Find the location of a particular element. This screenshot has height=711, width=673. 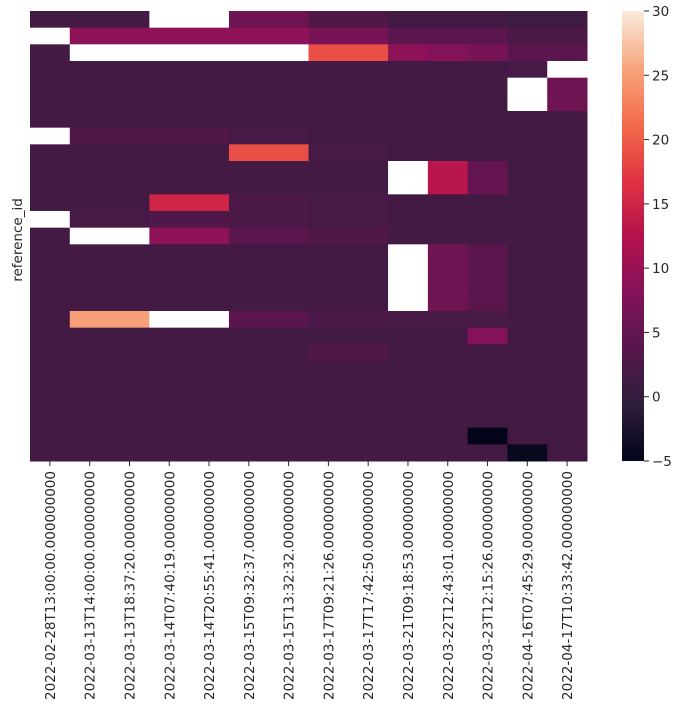

colorbar-tick-label: 15 is located at coordinates (660, 205).